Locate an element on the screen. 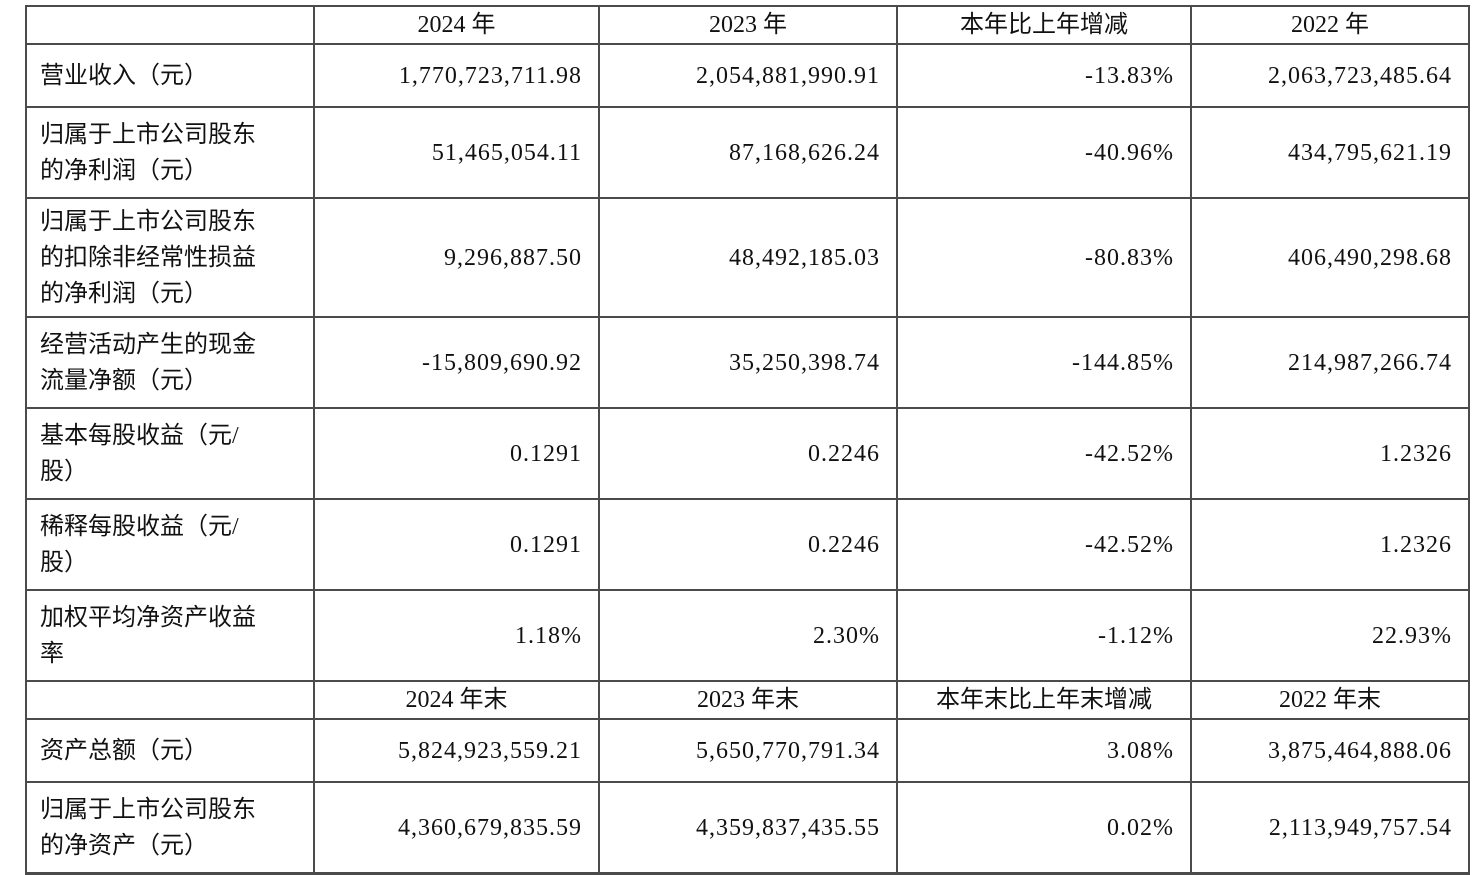 This screenshot has width=1479, height=875. table-row-weighted-roe: 加权平均净资产收益率 1.18% 2.30% -1.12% 22.93% is located at coordinates (747, 635).